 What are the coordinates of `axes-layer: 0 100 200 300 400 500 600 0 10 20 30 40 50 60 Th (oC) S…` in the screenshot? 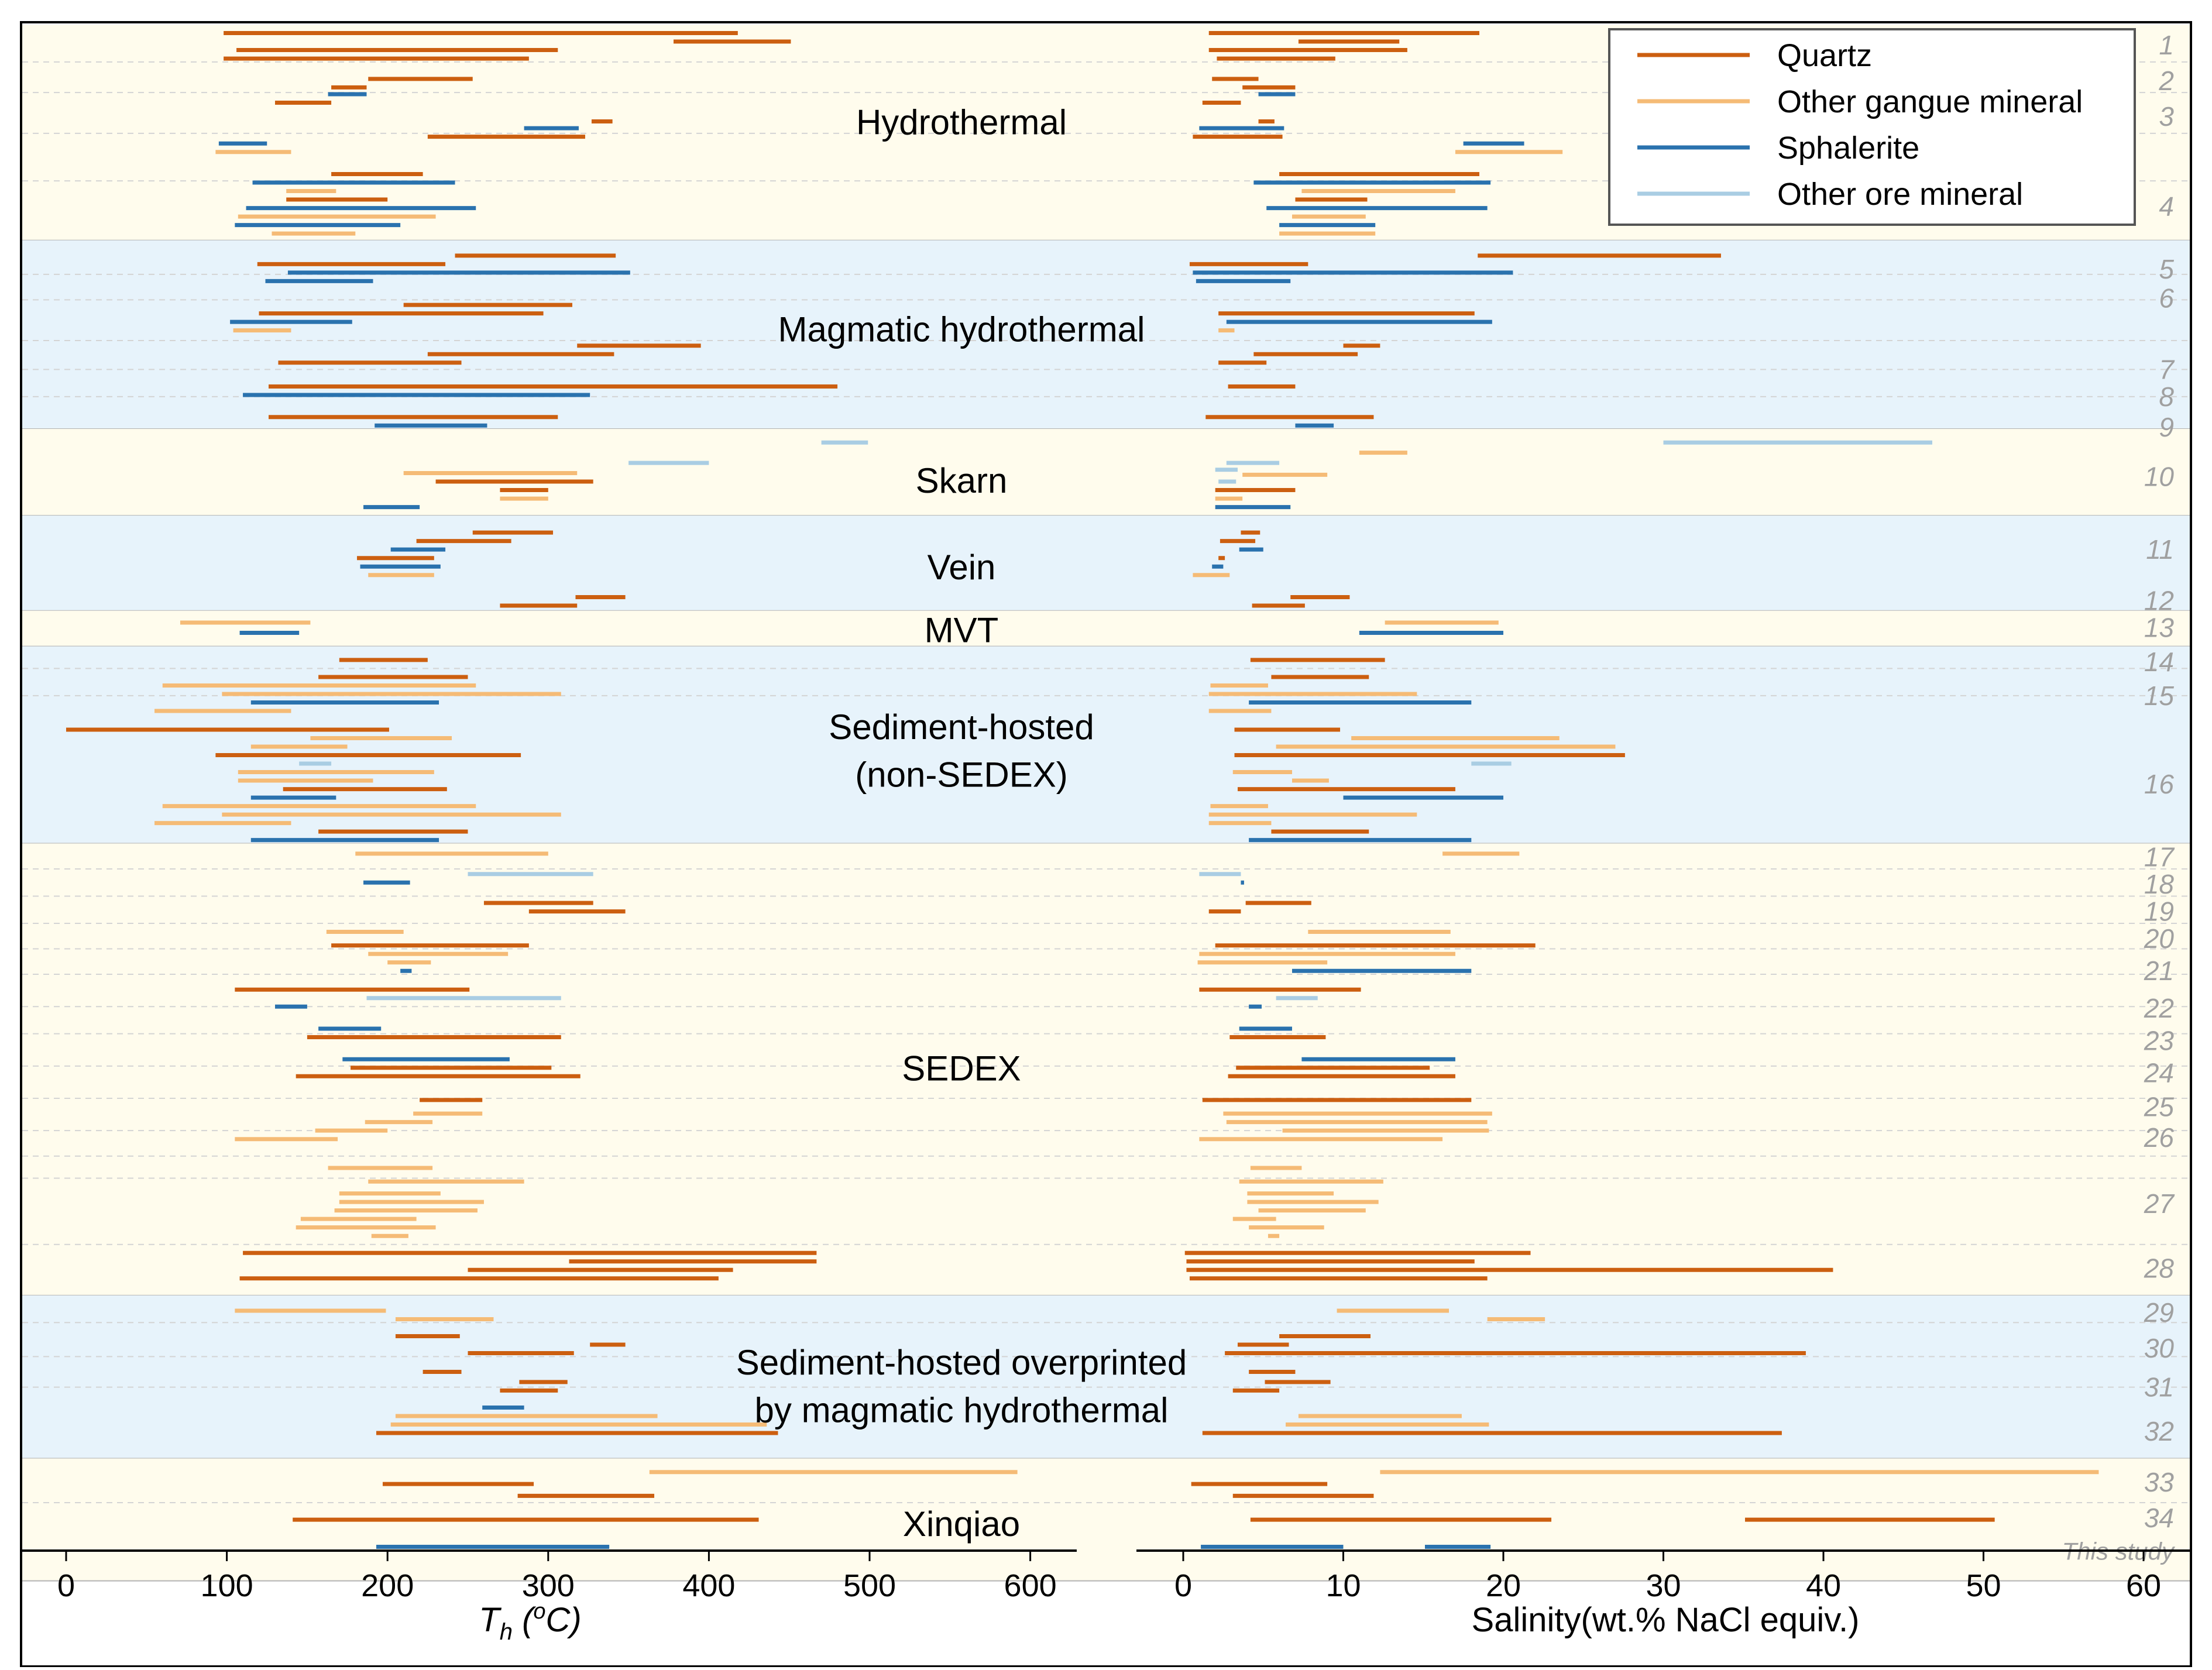 It's located at (1106, 1597).